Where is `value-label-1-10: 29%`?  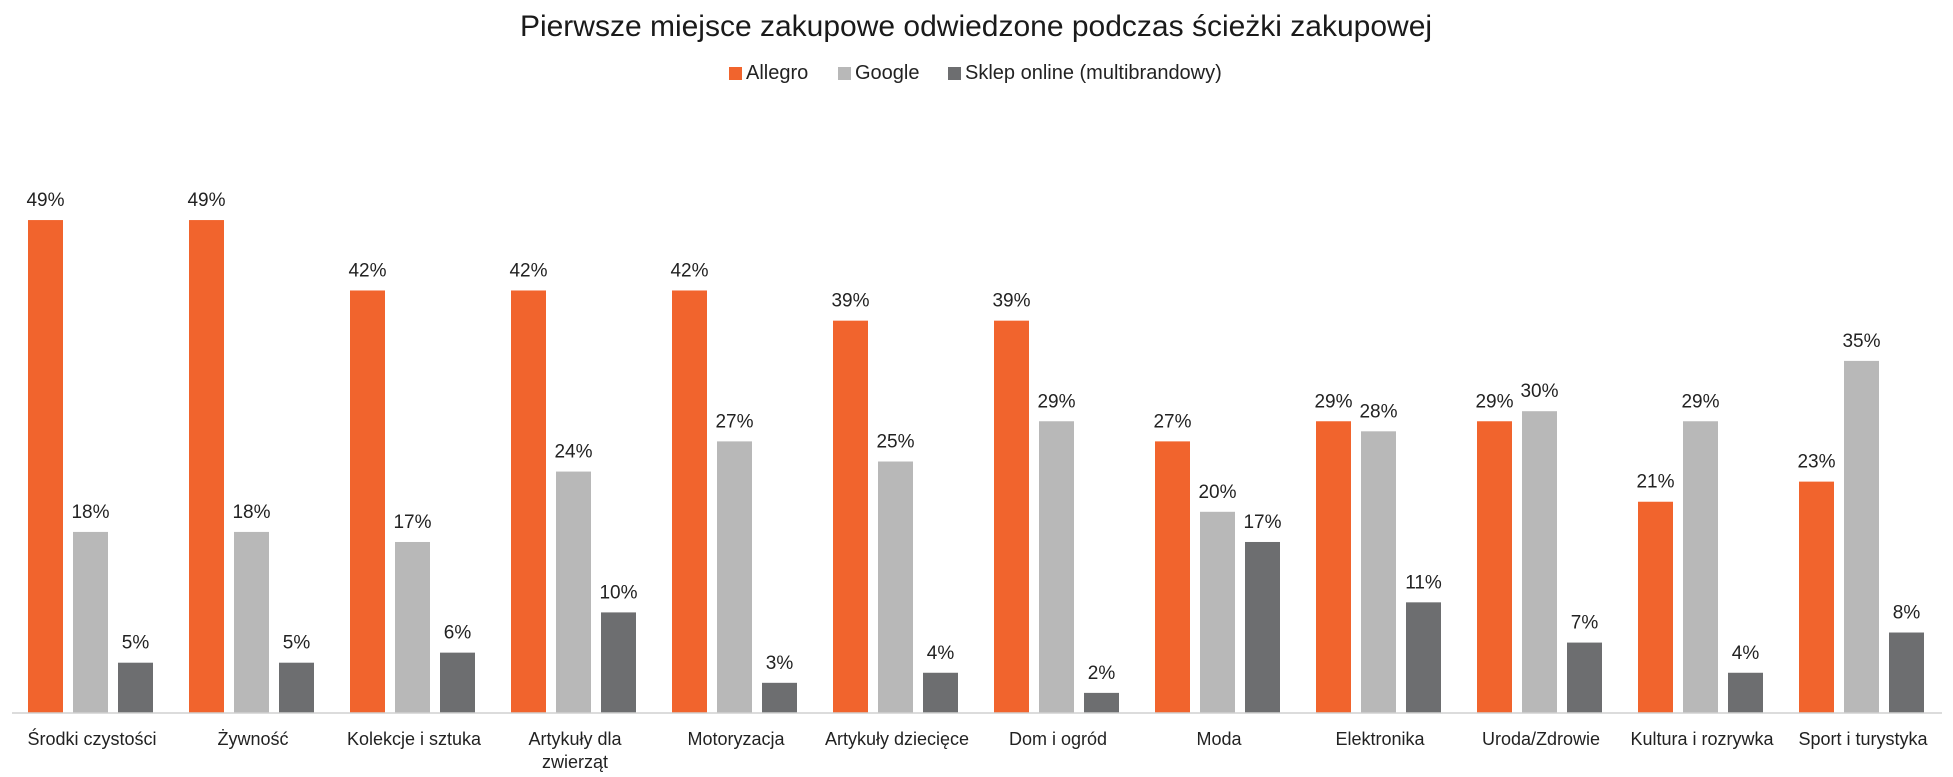 value-label-1-10: 29% is located at coordinates (1494, 401).